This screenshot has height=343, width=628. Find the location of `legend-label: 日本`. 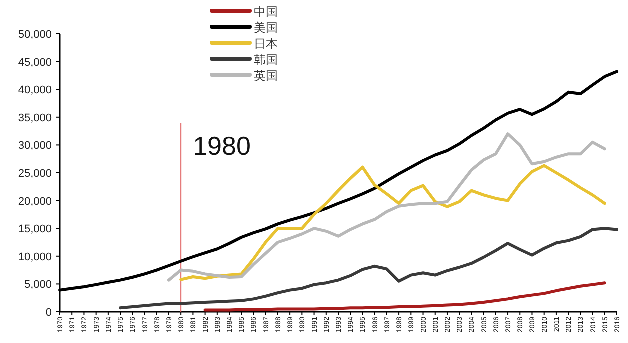

legend-label: 日本 is located at coordinates (266, 44).